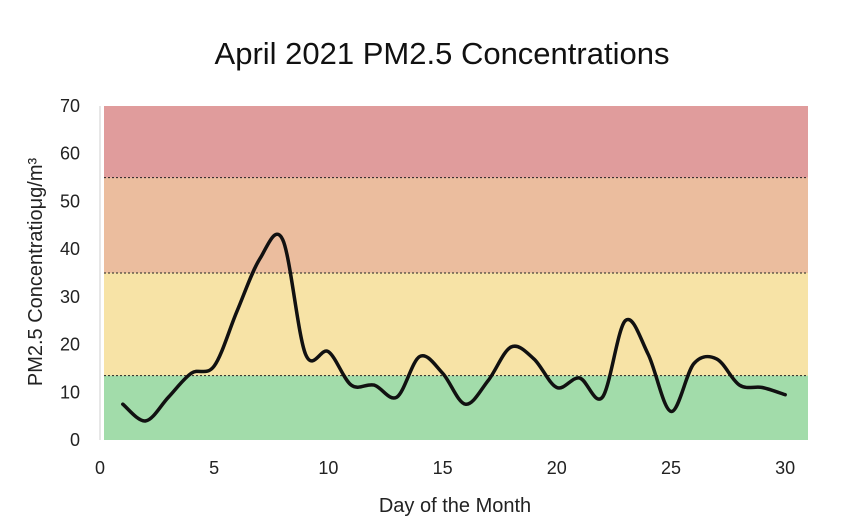  I want to click on y-tick-labels: 0 10 20 30 40 50 60 70, so click(70, 273).